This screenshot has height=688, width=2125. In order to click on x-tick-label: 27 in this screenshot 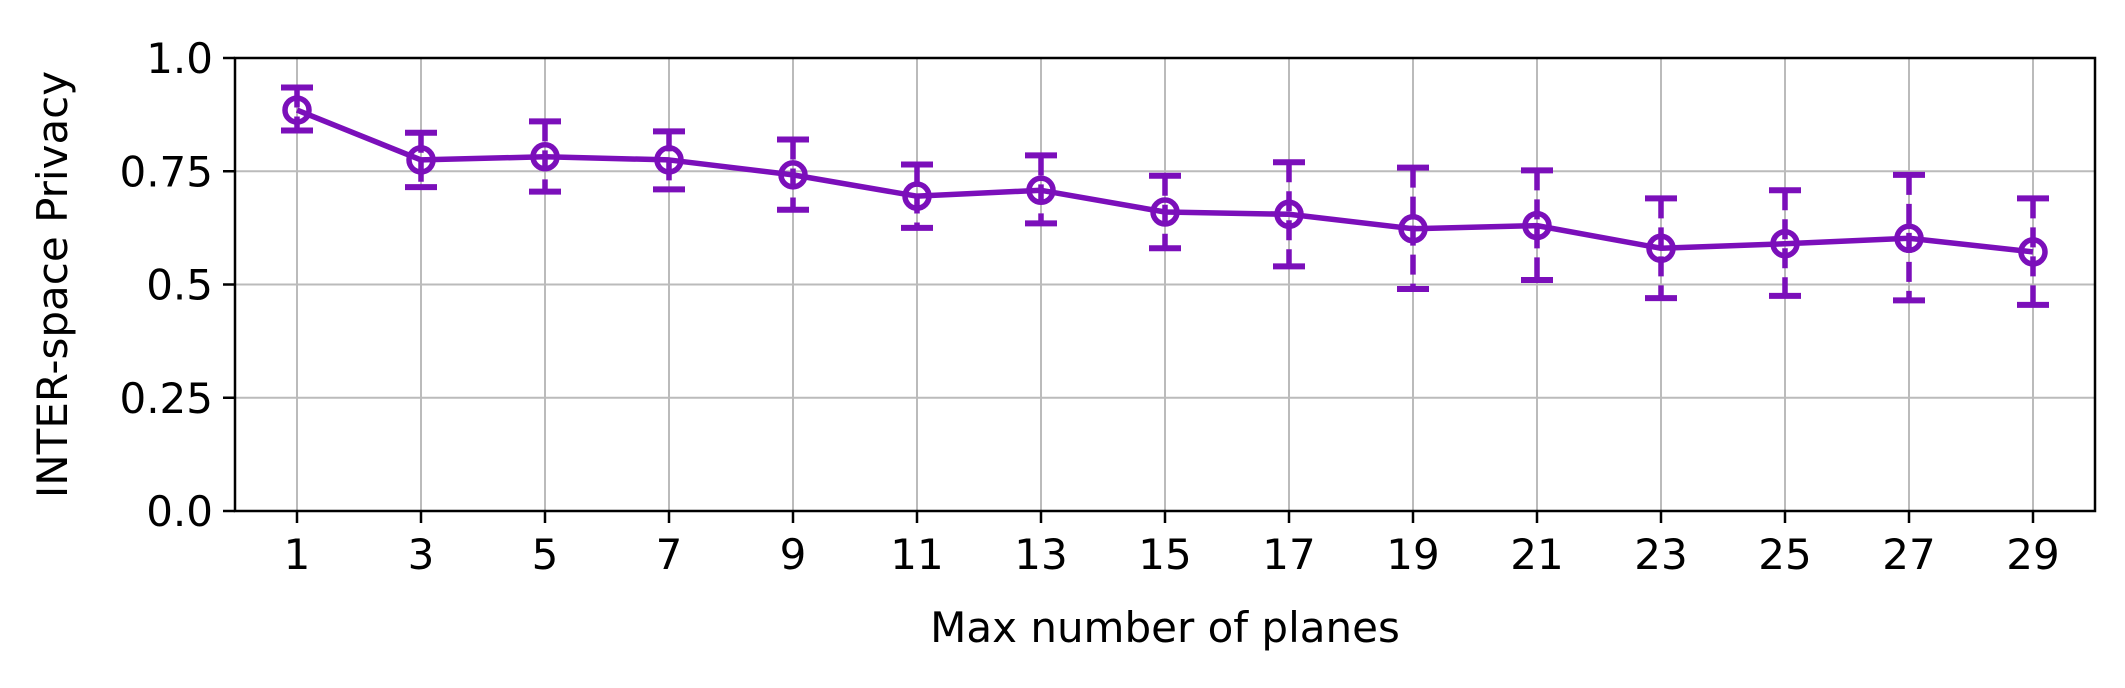, I will do `click(1908, 554)`.